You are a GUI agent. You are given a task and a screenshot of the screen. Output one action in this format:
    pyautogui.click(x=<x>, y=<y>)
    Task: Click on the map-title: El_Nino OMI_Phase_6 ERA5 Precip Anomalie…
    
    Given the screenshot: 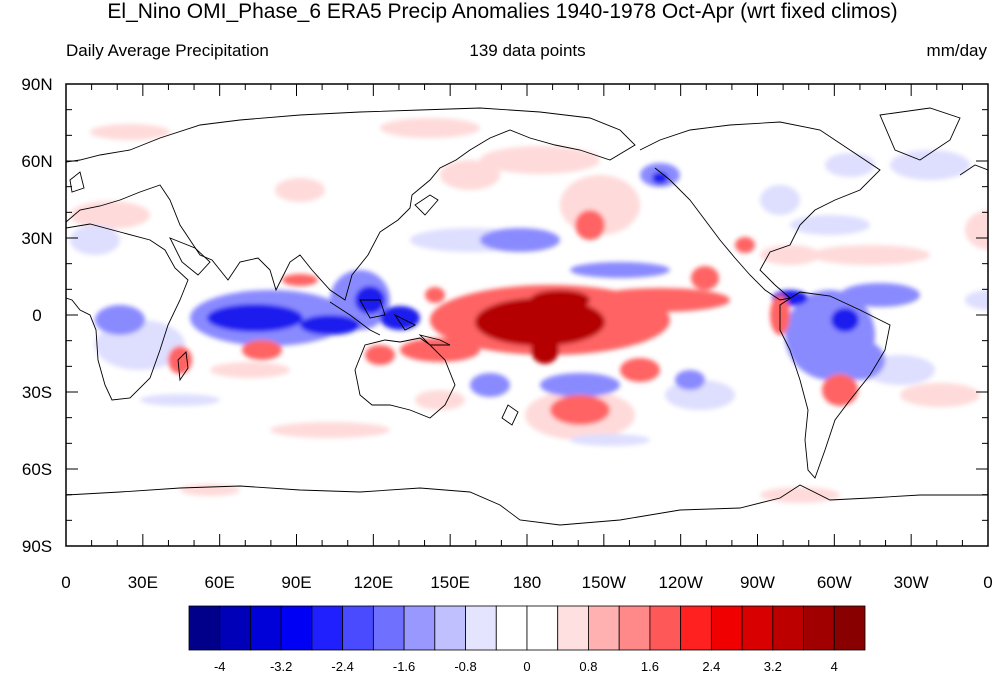 What is the action you would take?
    pyautogui.click(x=502, y=11)
    